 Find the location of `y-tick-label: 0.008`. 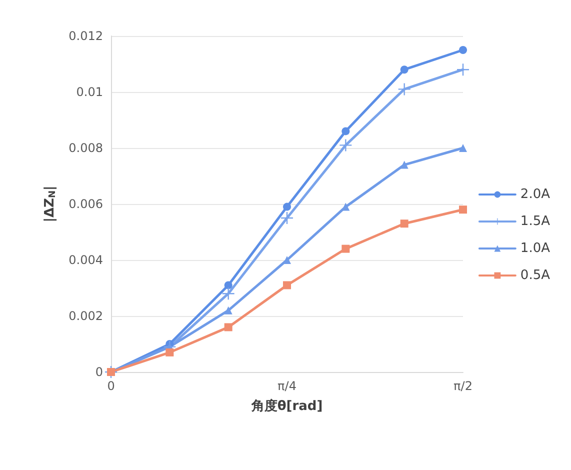

y-tick-label: 0.008 is located at coordinates (85, 148).